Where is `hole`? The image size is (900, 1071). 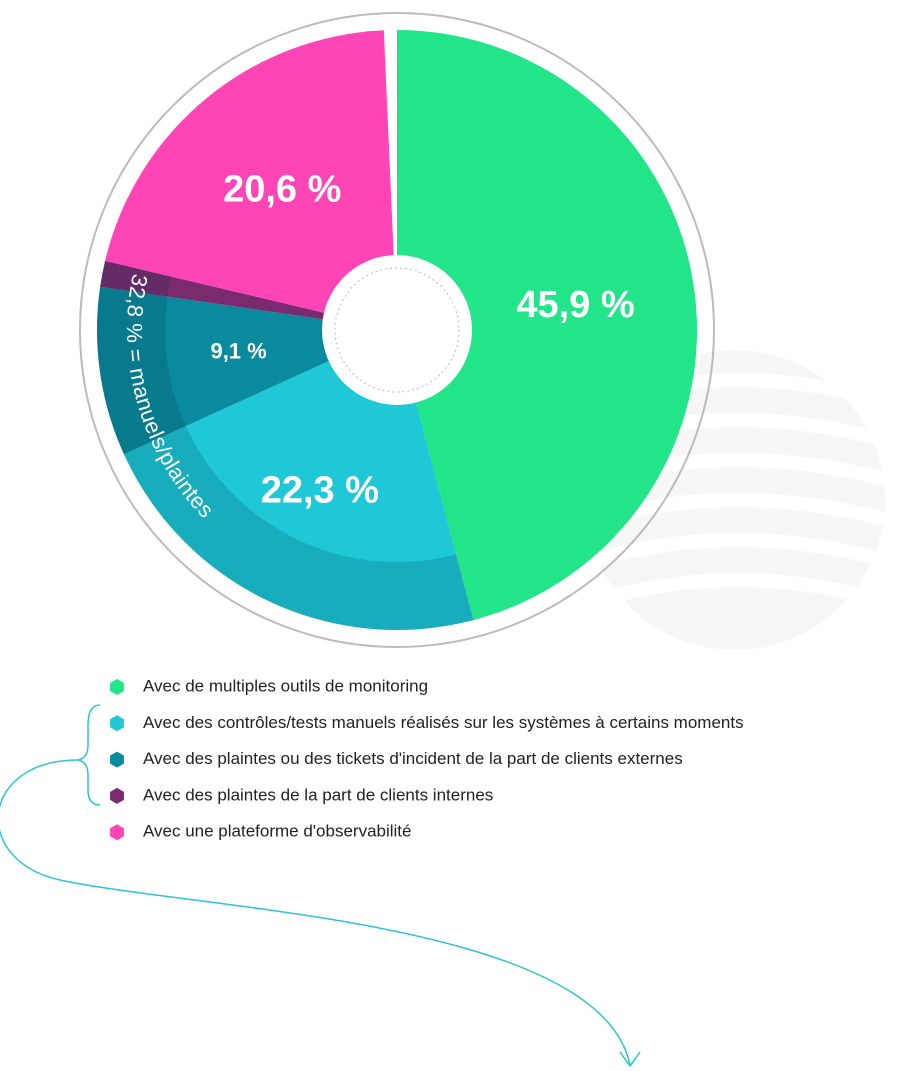 hole is located at coordinates (397, 330).